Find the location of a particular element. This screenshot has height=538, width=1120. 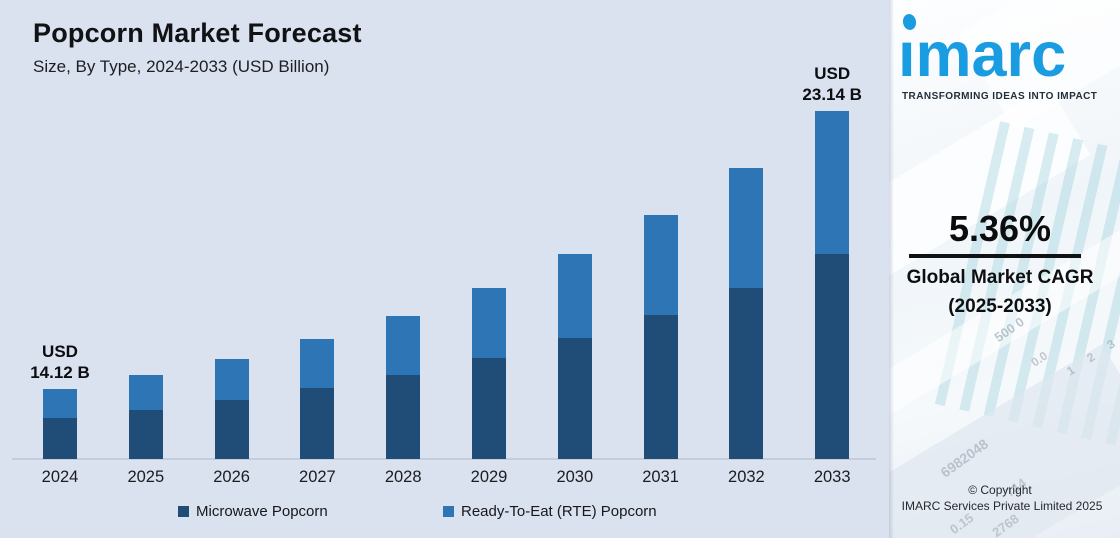

legend-item-rte: Ready-To-Eat (RTE) Popcorn is located at coordinates (550, 511).